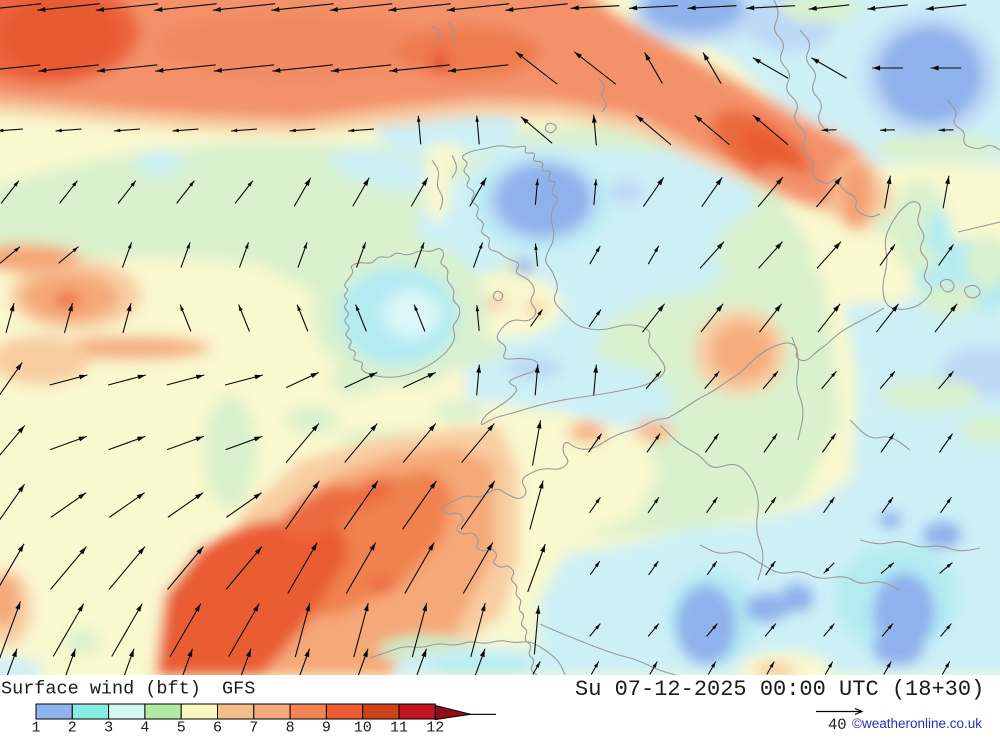 The width and height of the screenshot is (1000, 738). I want to click on svg-text: 9, so click(326, 727).